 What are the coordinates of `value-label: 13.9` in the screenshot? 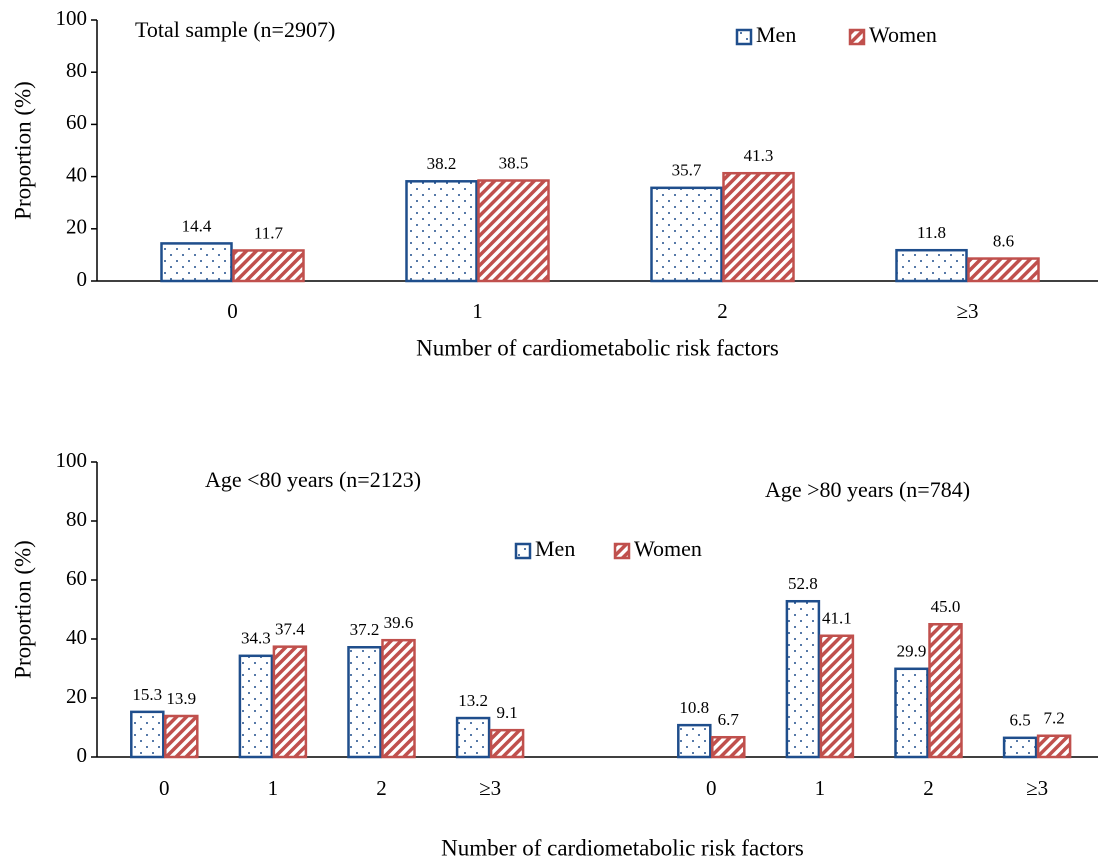 It's located at (181, 698).